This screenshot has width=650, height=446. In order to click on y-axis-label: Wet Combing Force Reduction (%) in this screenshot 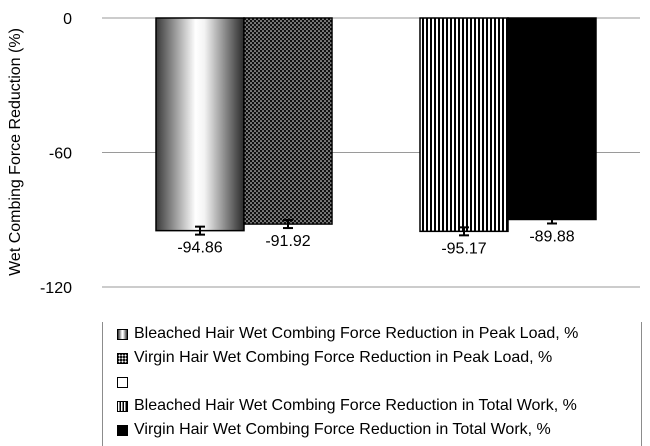, I will do `click(15, 152)`.